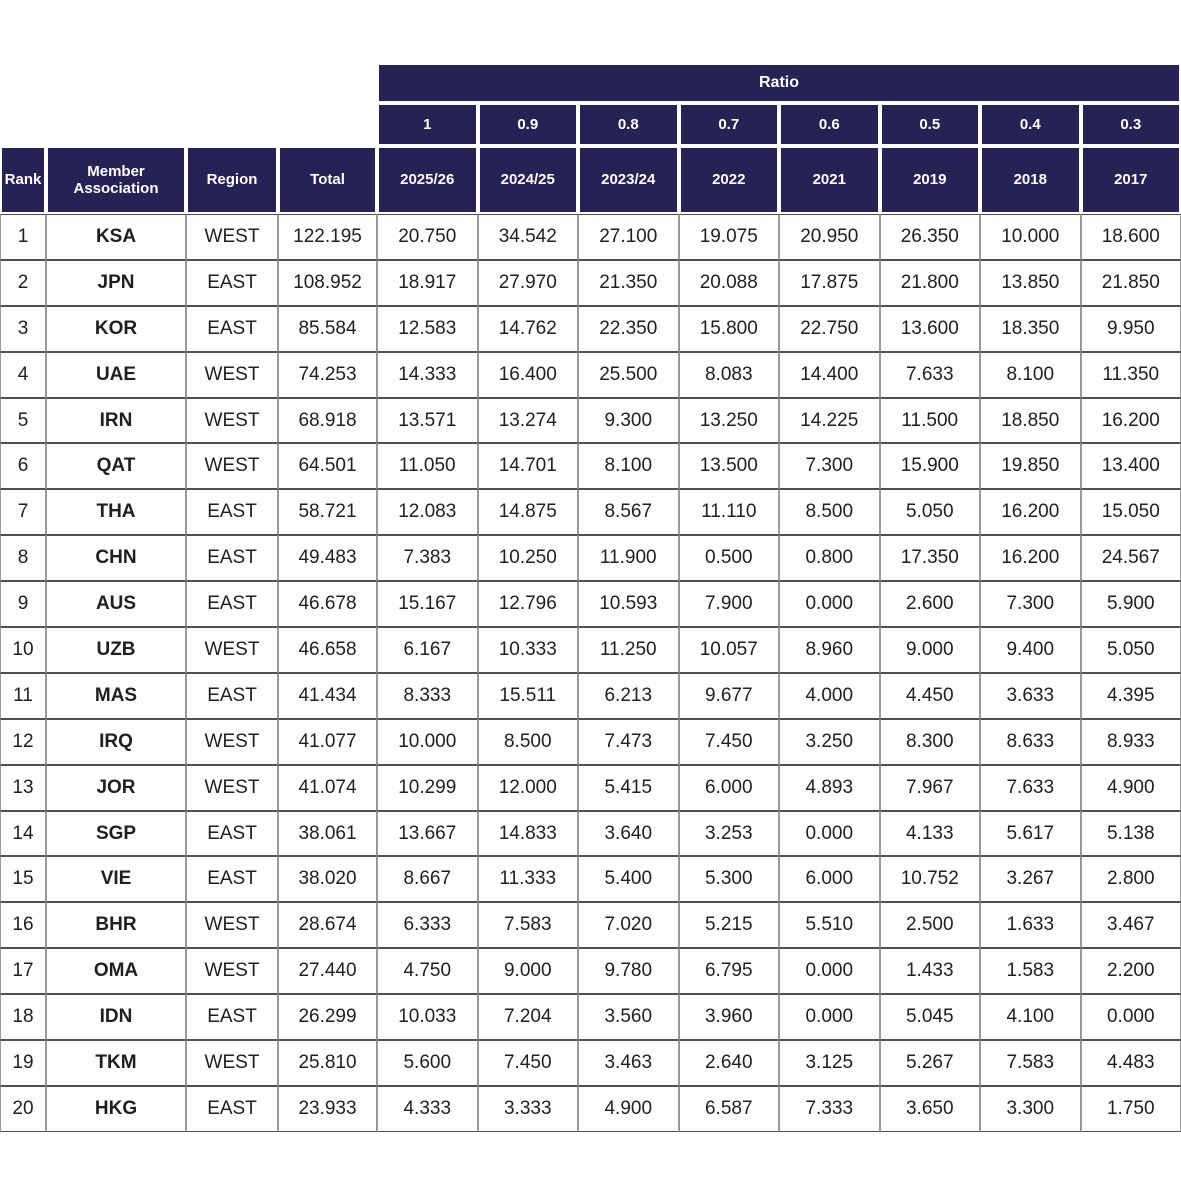 The height and width of the screenshot is (1181, 1181). I want to click on value-cell: 2.800, so click(1130, 879).